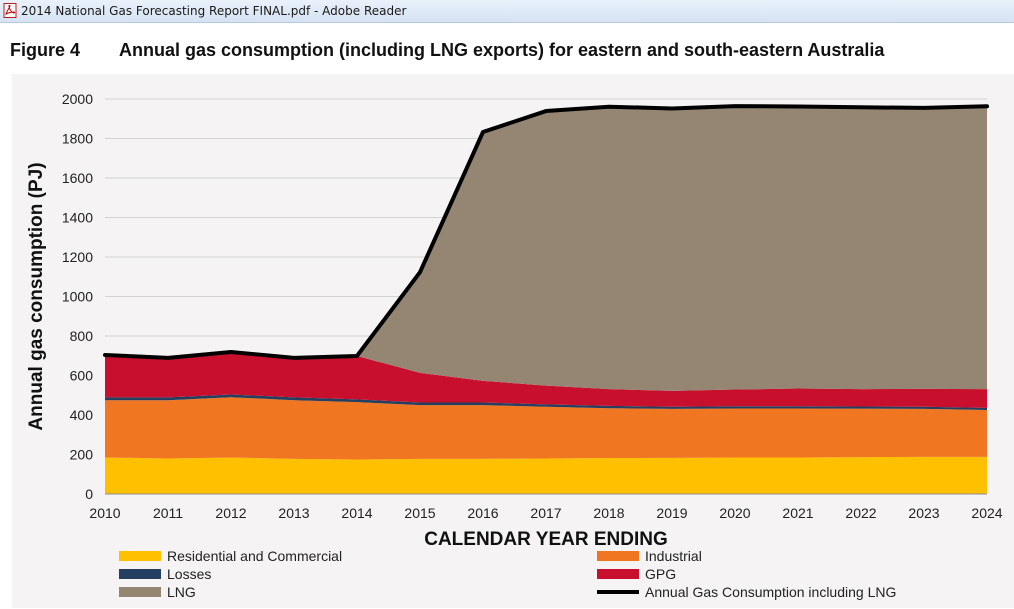 This screenshot has height=609, width=1014. Describe the element at coordinates (82, 336) in the screenshot. I see `y-tick-label: 800` at that location.